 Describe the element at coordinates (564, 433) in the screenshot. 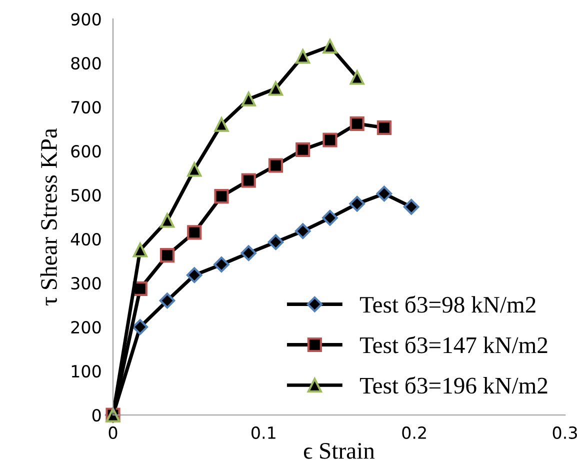

I see `x-tick-label: 0.3` at that location.